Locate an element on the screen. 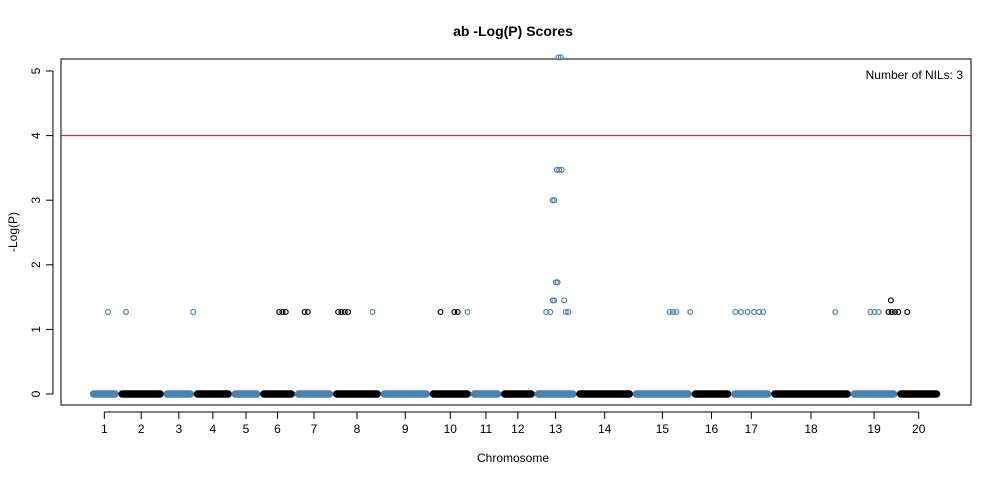  x-tick-label: 4 is located at coordinates (212, 429).